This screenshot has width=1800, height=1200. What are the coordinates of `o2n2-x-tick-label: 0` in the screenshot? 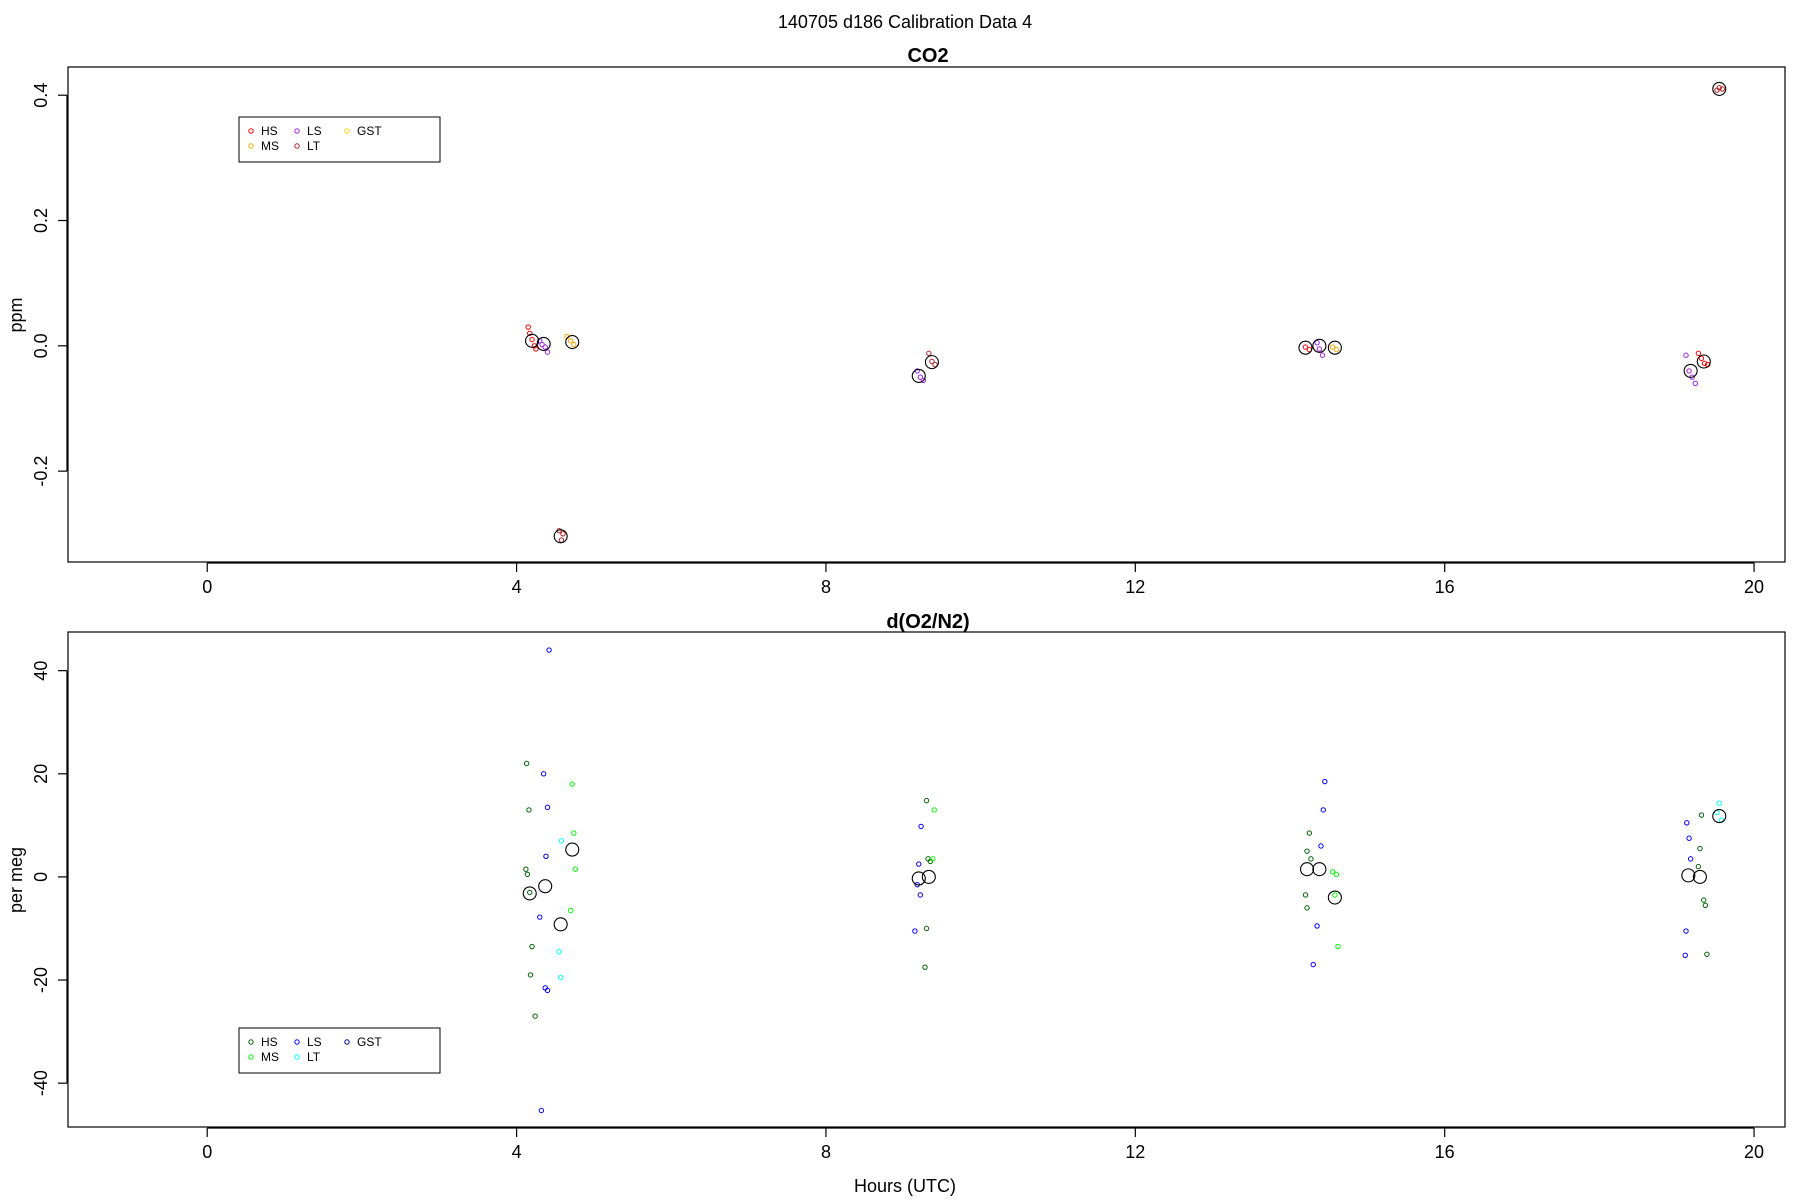 It's located at (207, 1152).